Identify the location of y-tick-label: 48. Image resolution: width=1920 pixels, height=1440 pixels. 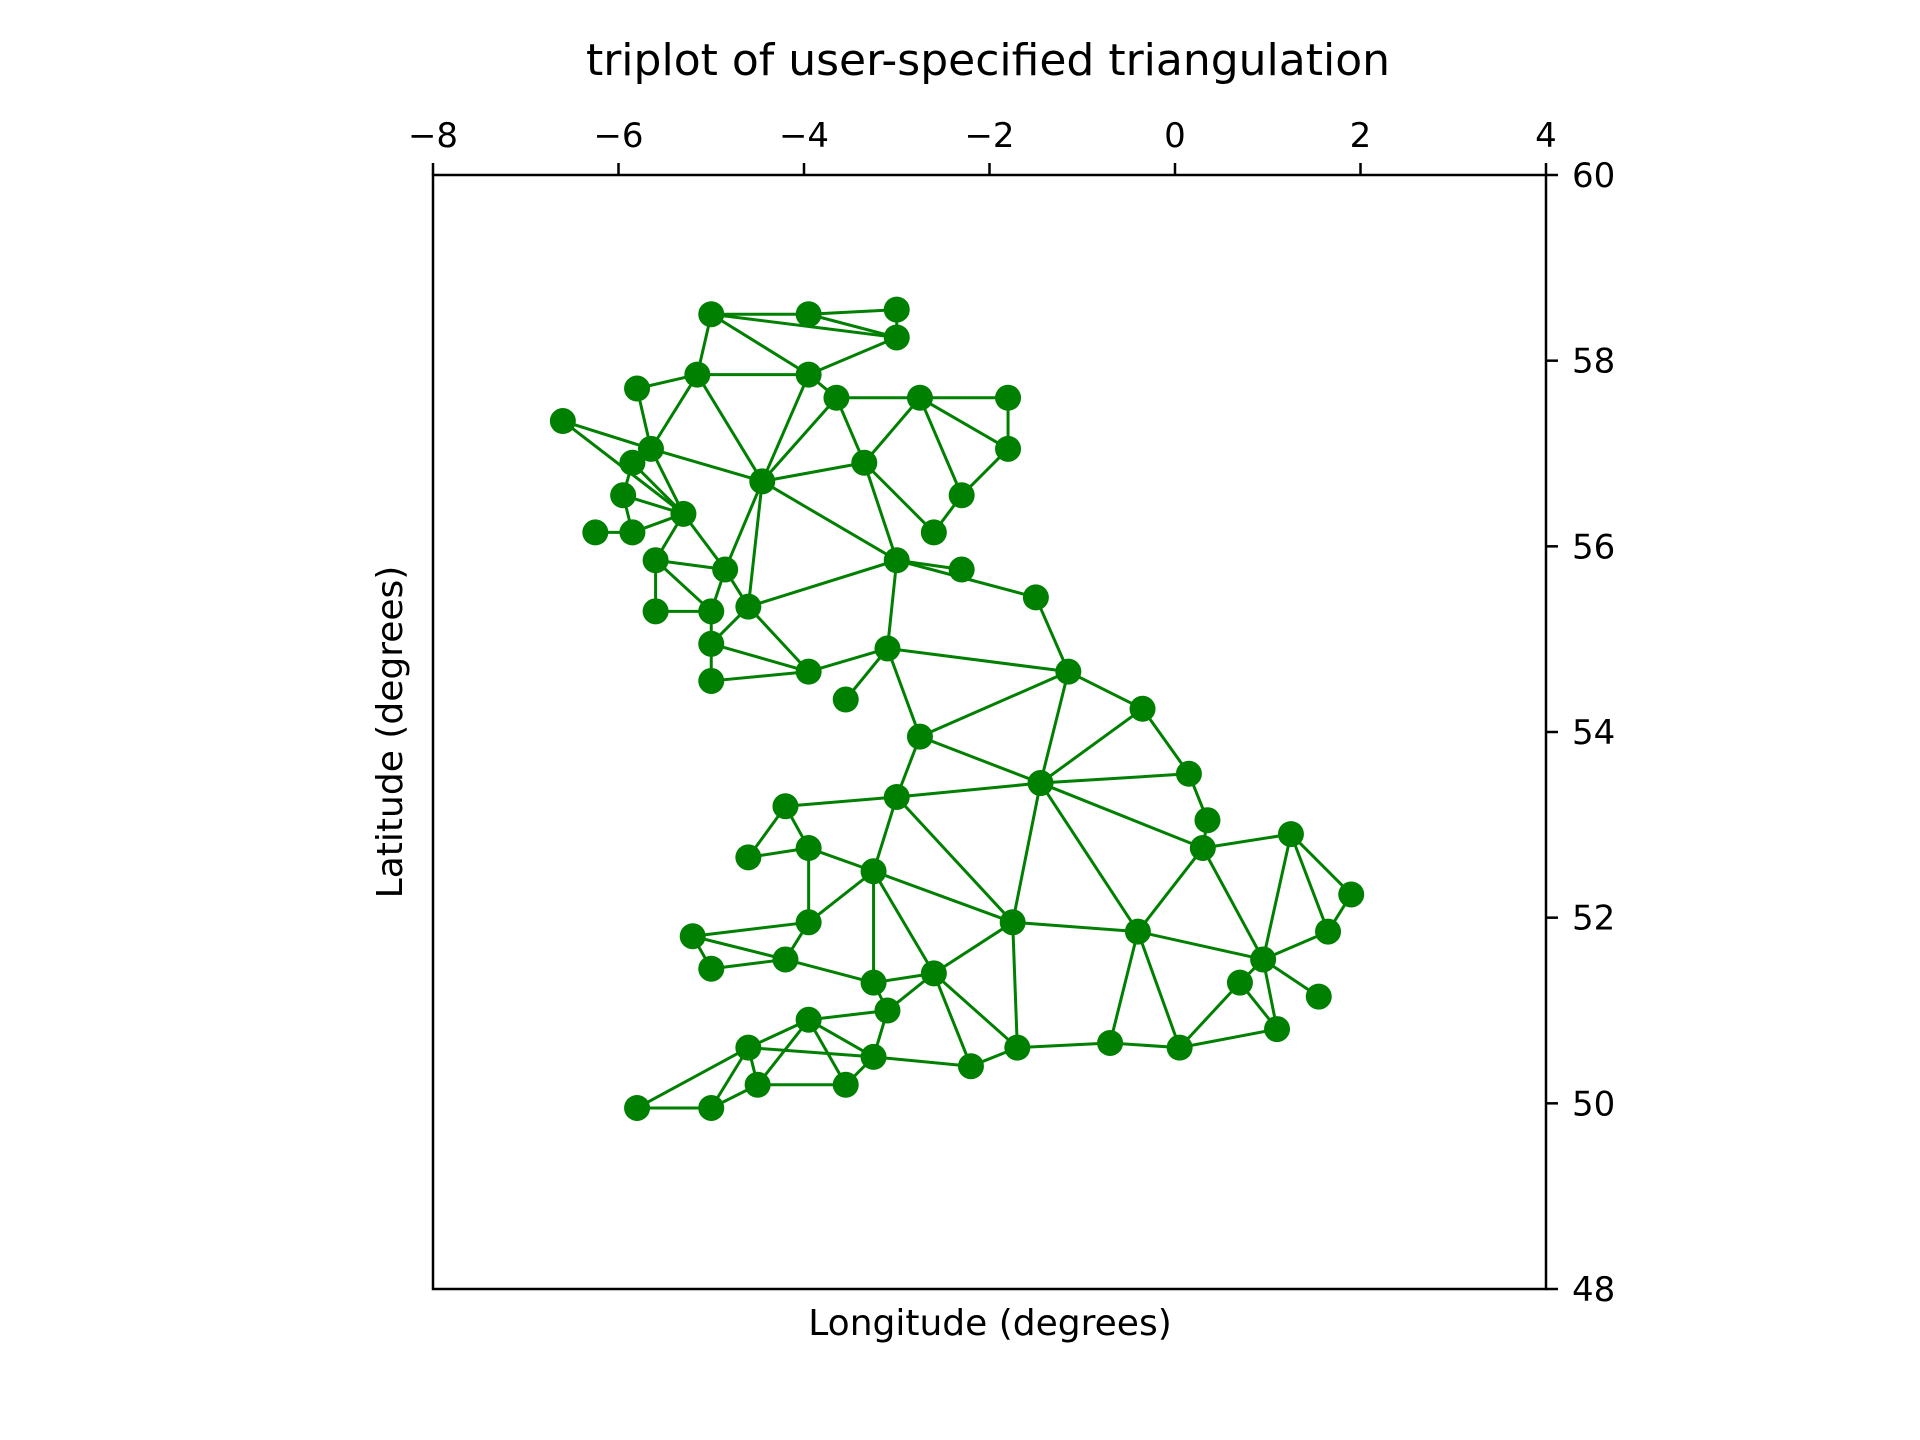
(1593, 1290).